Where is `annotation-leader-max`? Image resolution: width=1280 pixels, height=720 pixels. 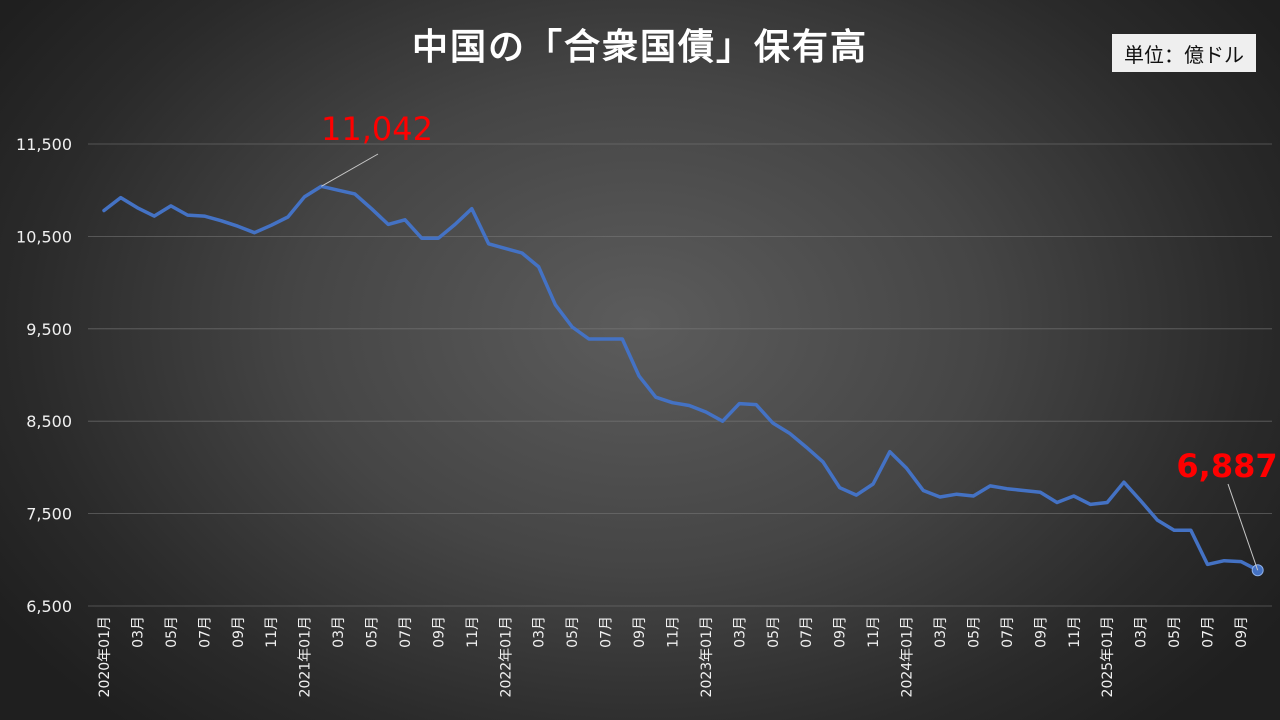
annotation-leader-max is located at coordinates (350, 170).